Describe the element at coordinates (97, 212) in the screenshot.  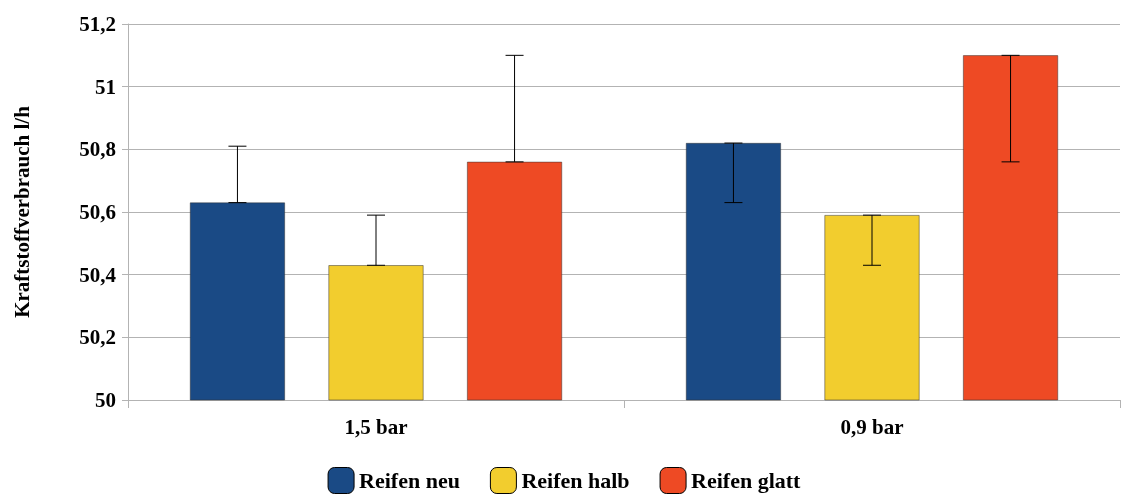
I see `y-tick-label: 50,6` at that location.